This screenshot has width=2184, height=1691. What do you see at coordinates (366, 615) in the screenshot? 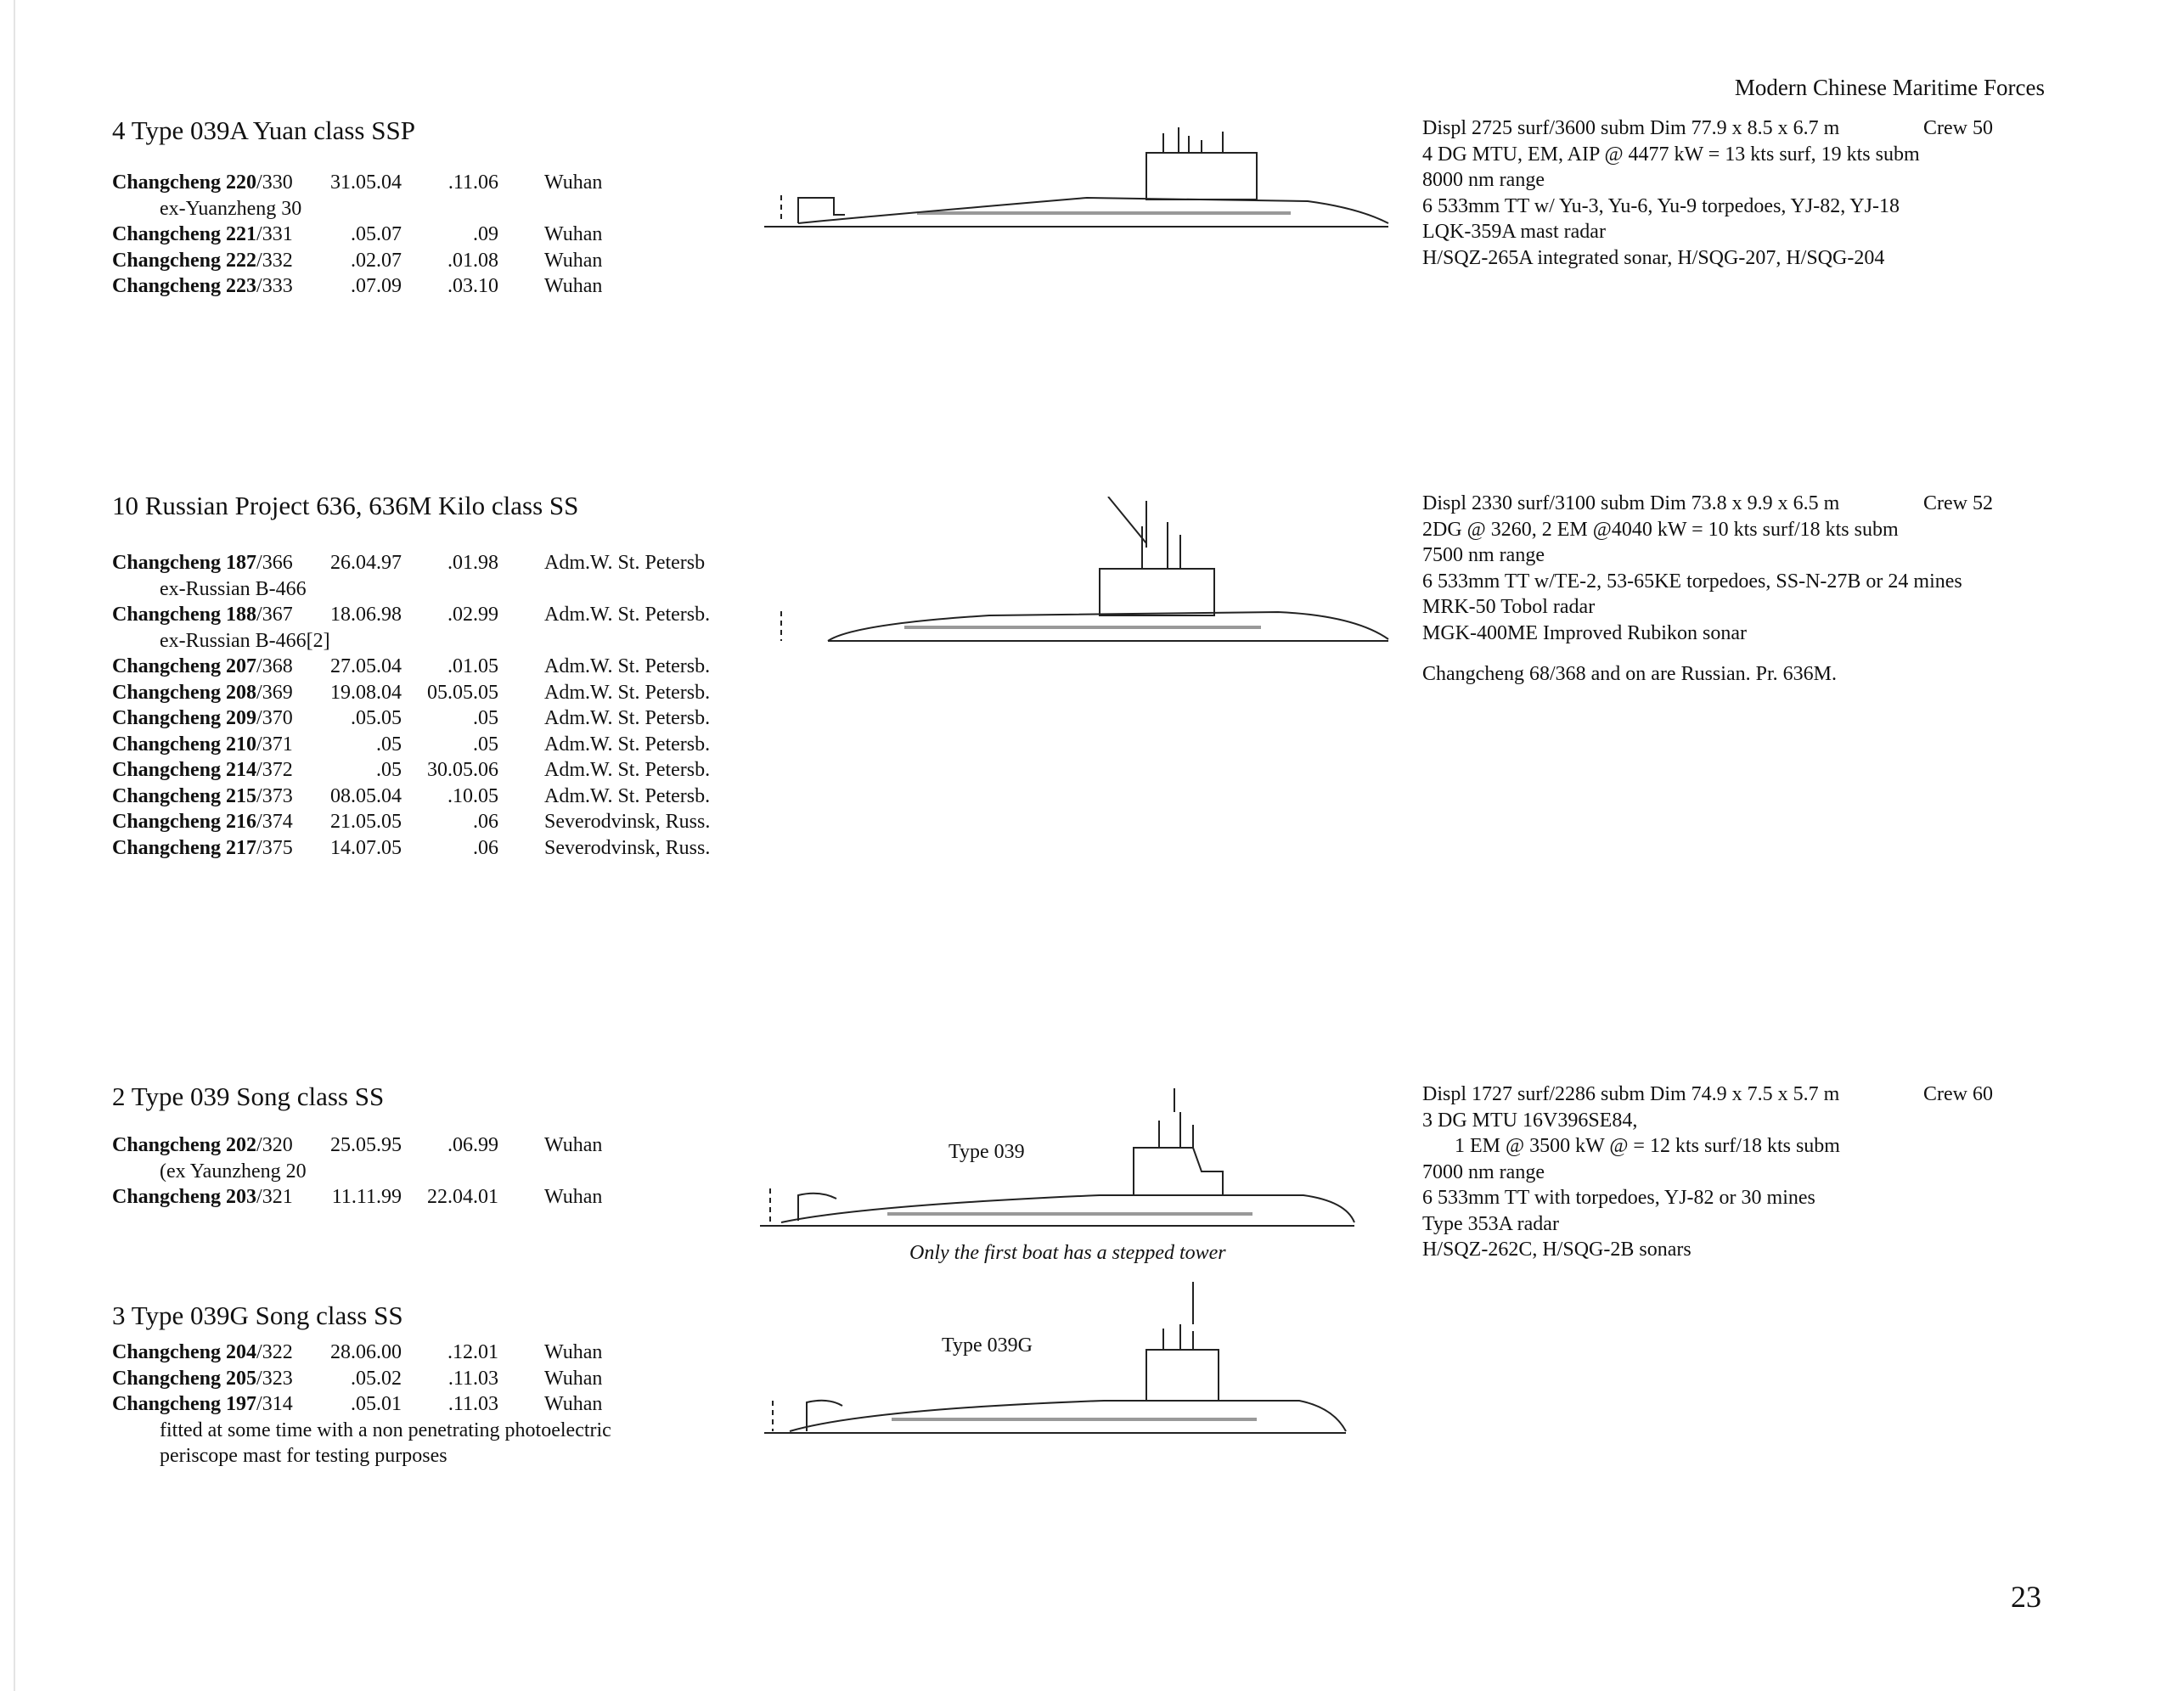
I see `laid-date: 18.06.98` at bounding box center [366, 615].